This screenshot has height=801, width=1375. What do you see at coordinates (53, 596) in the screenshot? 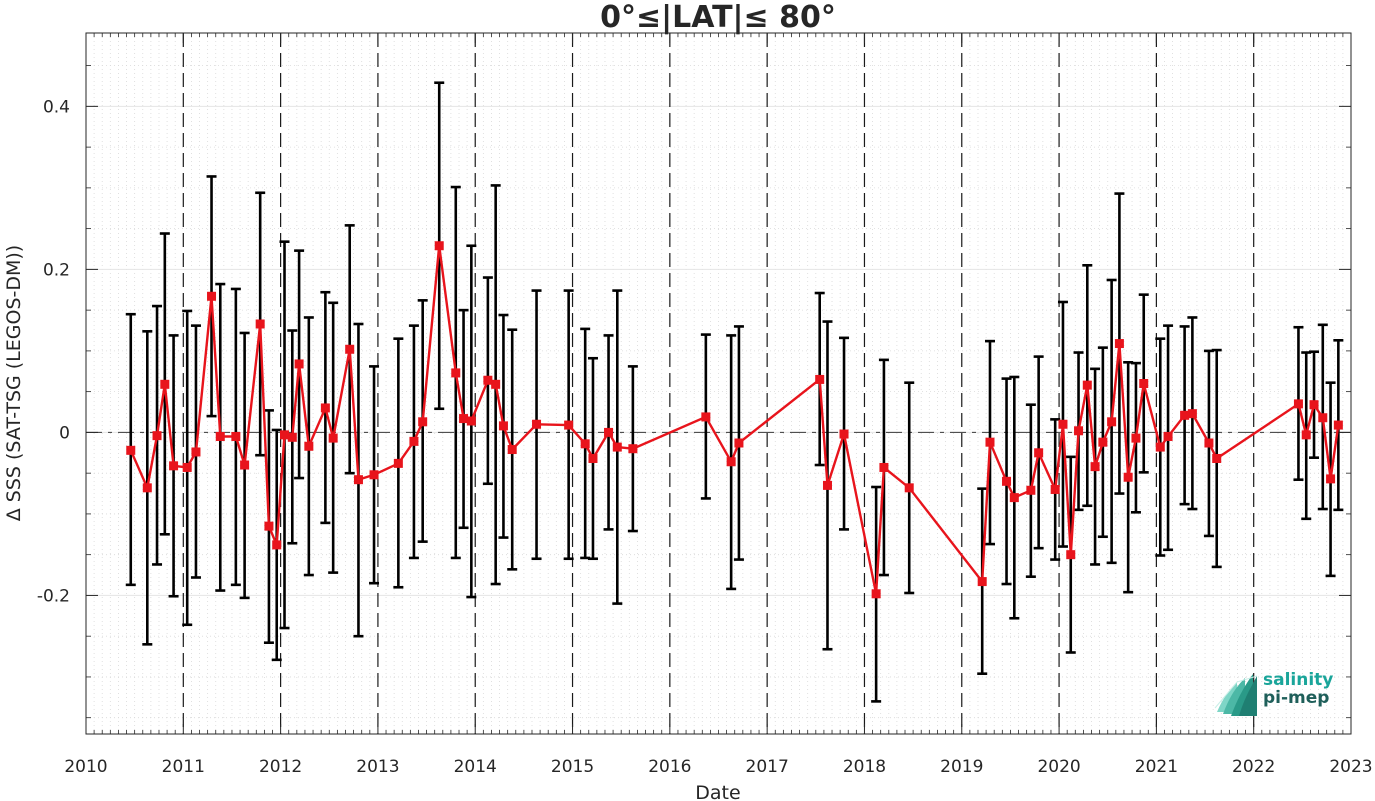
I see `y-tick-label: -0.2` at bounding box center [53, 596].